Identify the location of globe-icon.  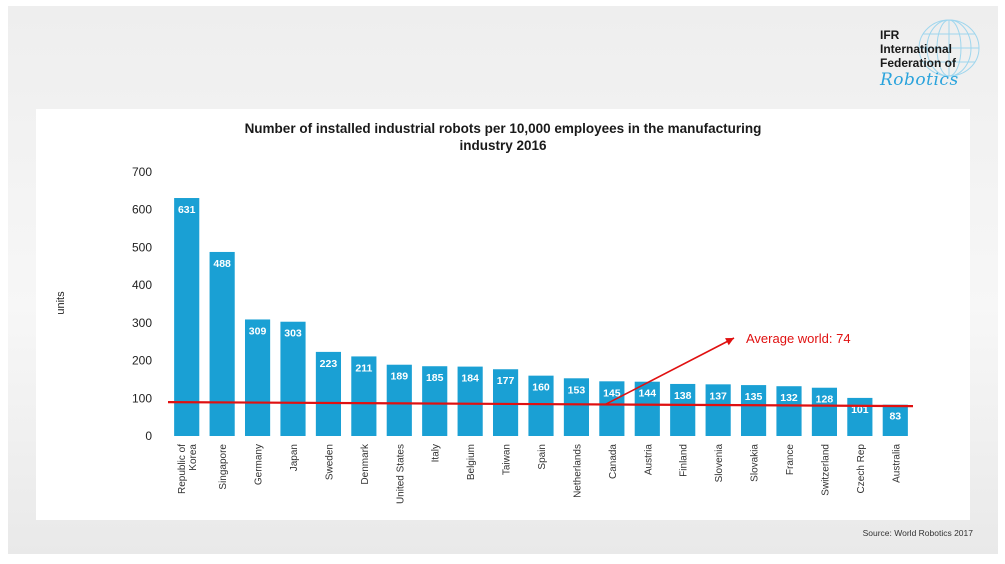
(949, 48).